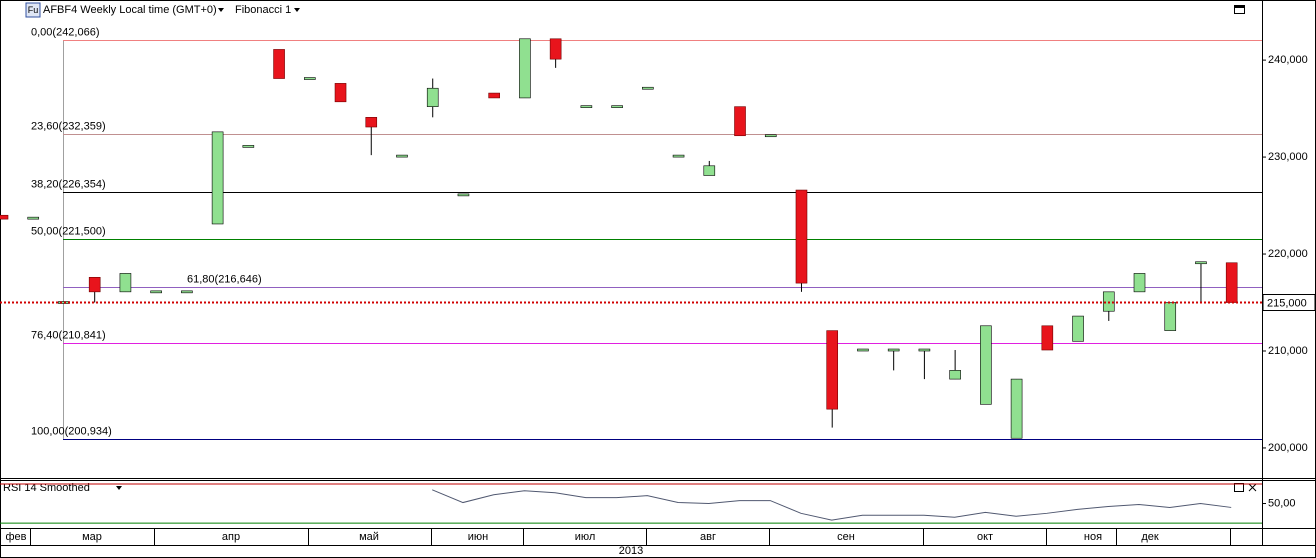  I want to click on fib-label: 100,00(200,934), so click(71, 431).